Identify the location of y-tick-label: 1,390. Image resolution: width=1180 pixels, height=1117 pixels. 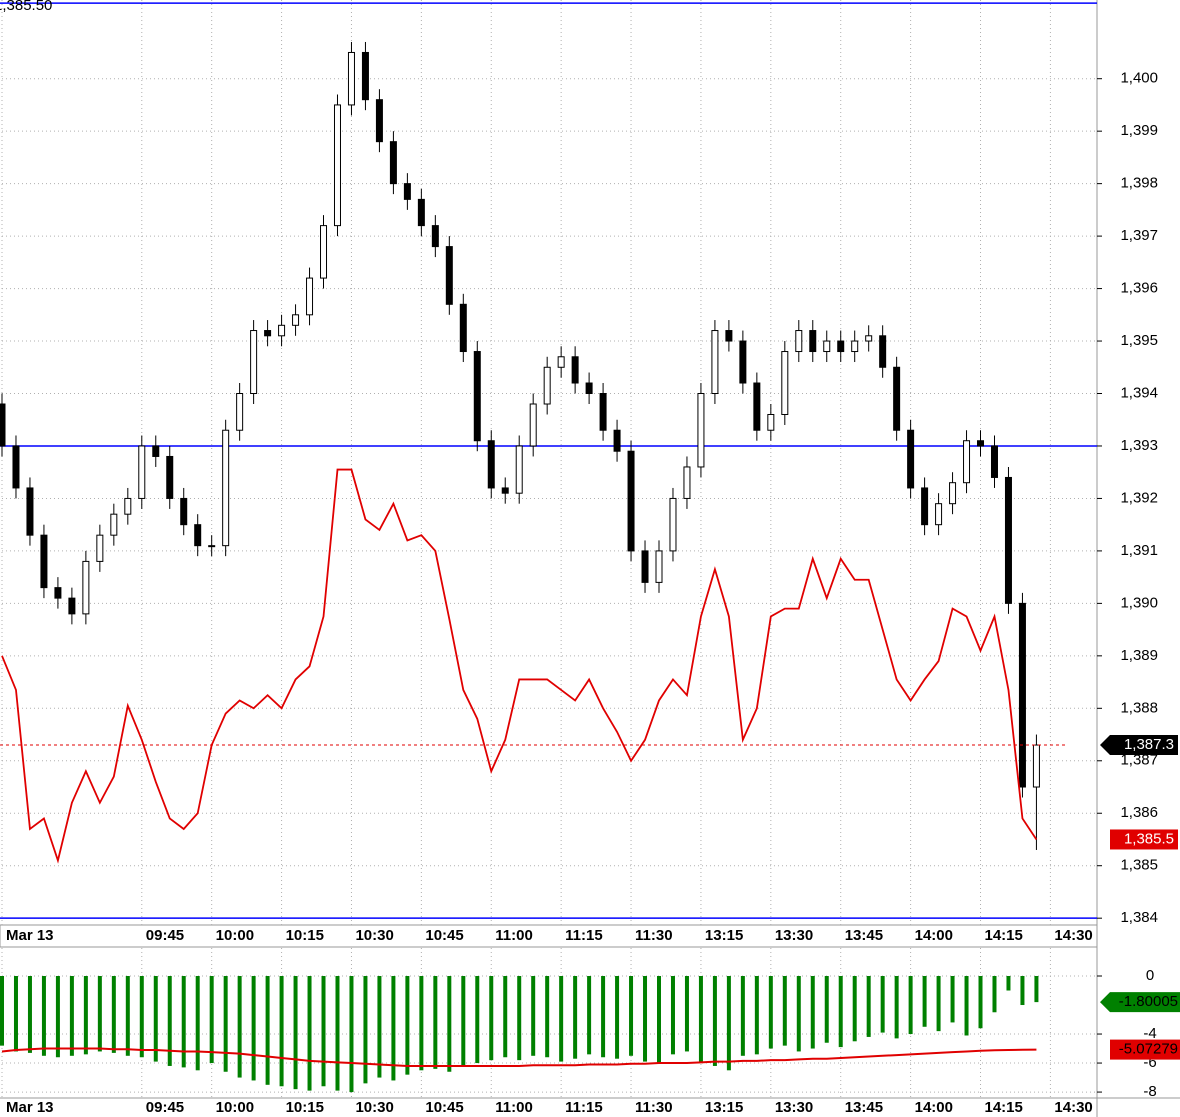
(1139, 602).